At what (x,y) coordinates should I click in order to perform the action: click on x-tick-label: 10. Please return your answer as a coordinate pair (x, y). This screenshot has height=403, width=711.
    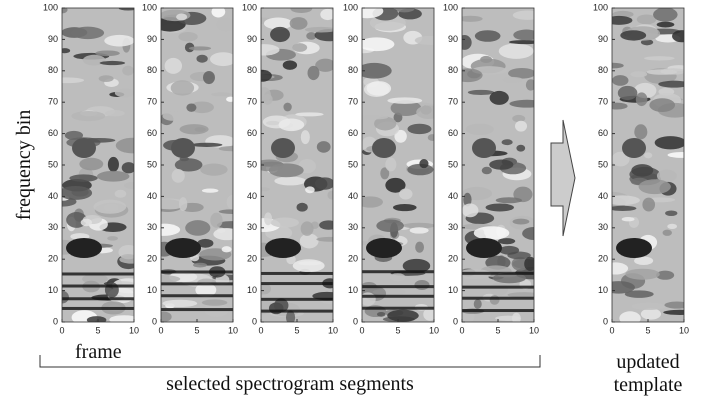
    Looking at the image, I should click on (333, 330).